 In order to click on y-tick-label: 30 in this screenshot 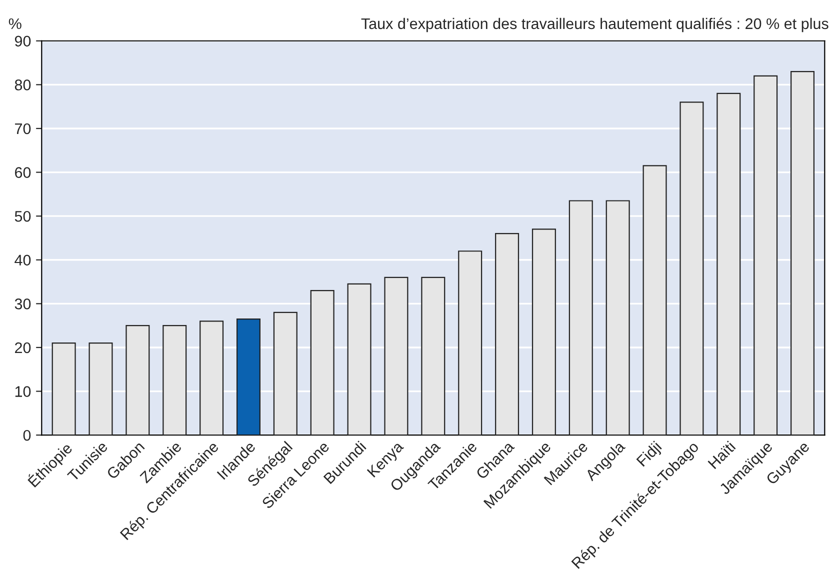, I will do `click(22, 304)`.